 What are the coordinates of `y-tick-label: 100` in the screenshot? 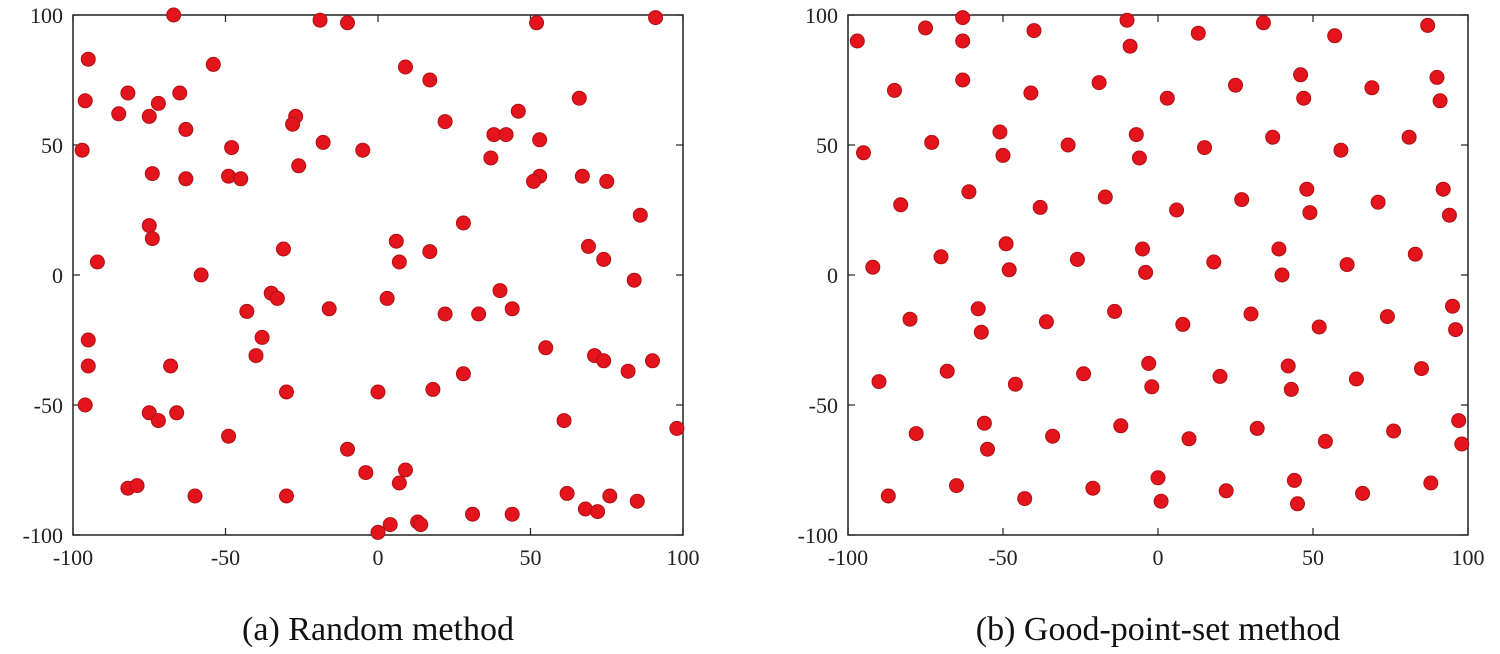 It's located at (821, 15).